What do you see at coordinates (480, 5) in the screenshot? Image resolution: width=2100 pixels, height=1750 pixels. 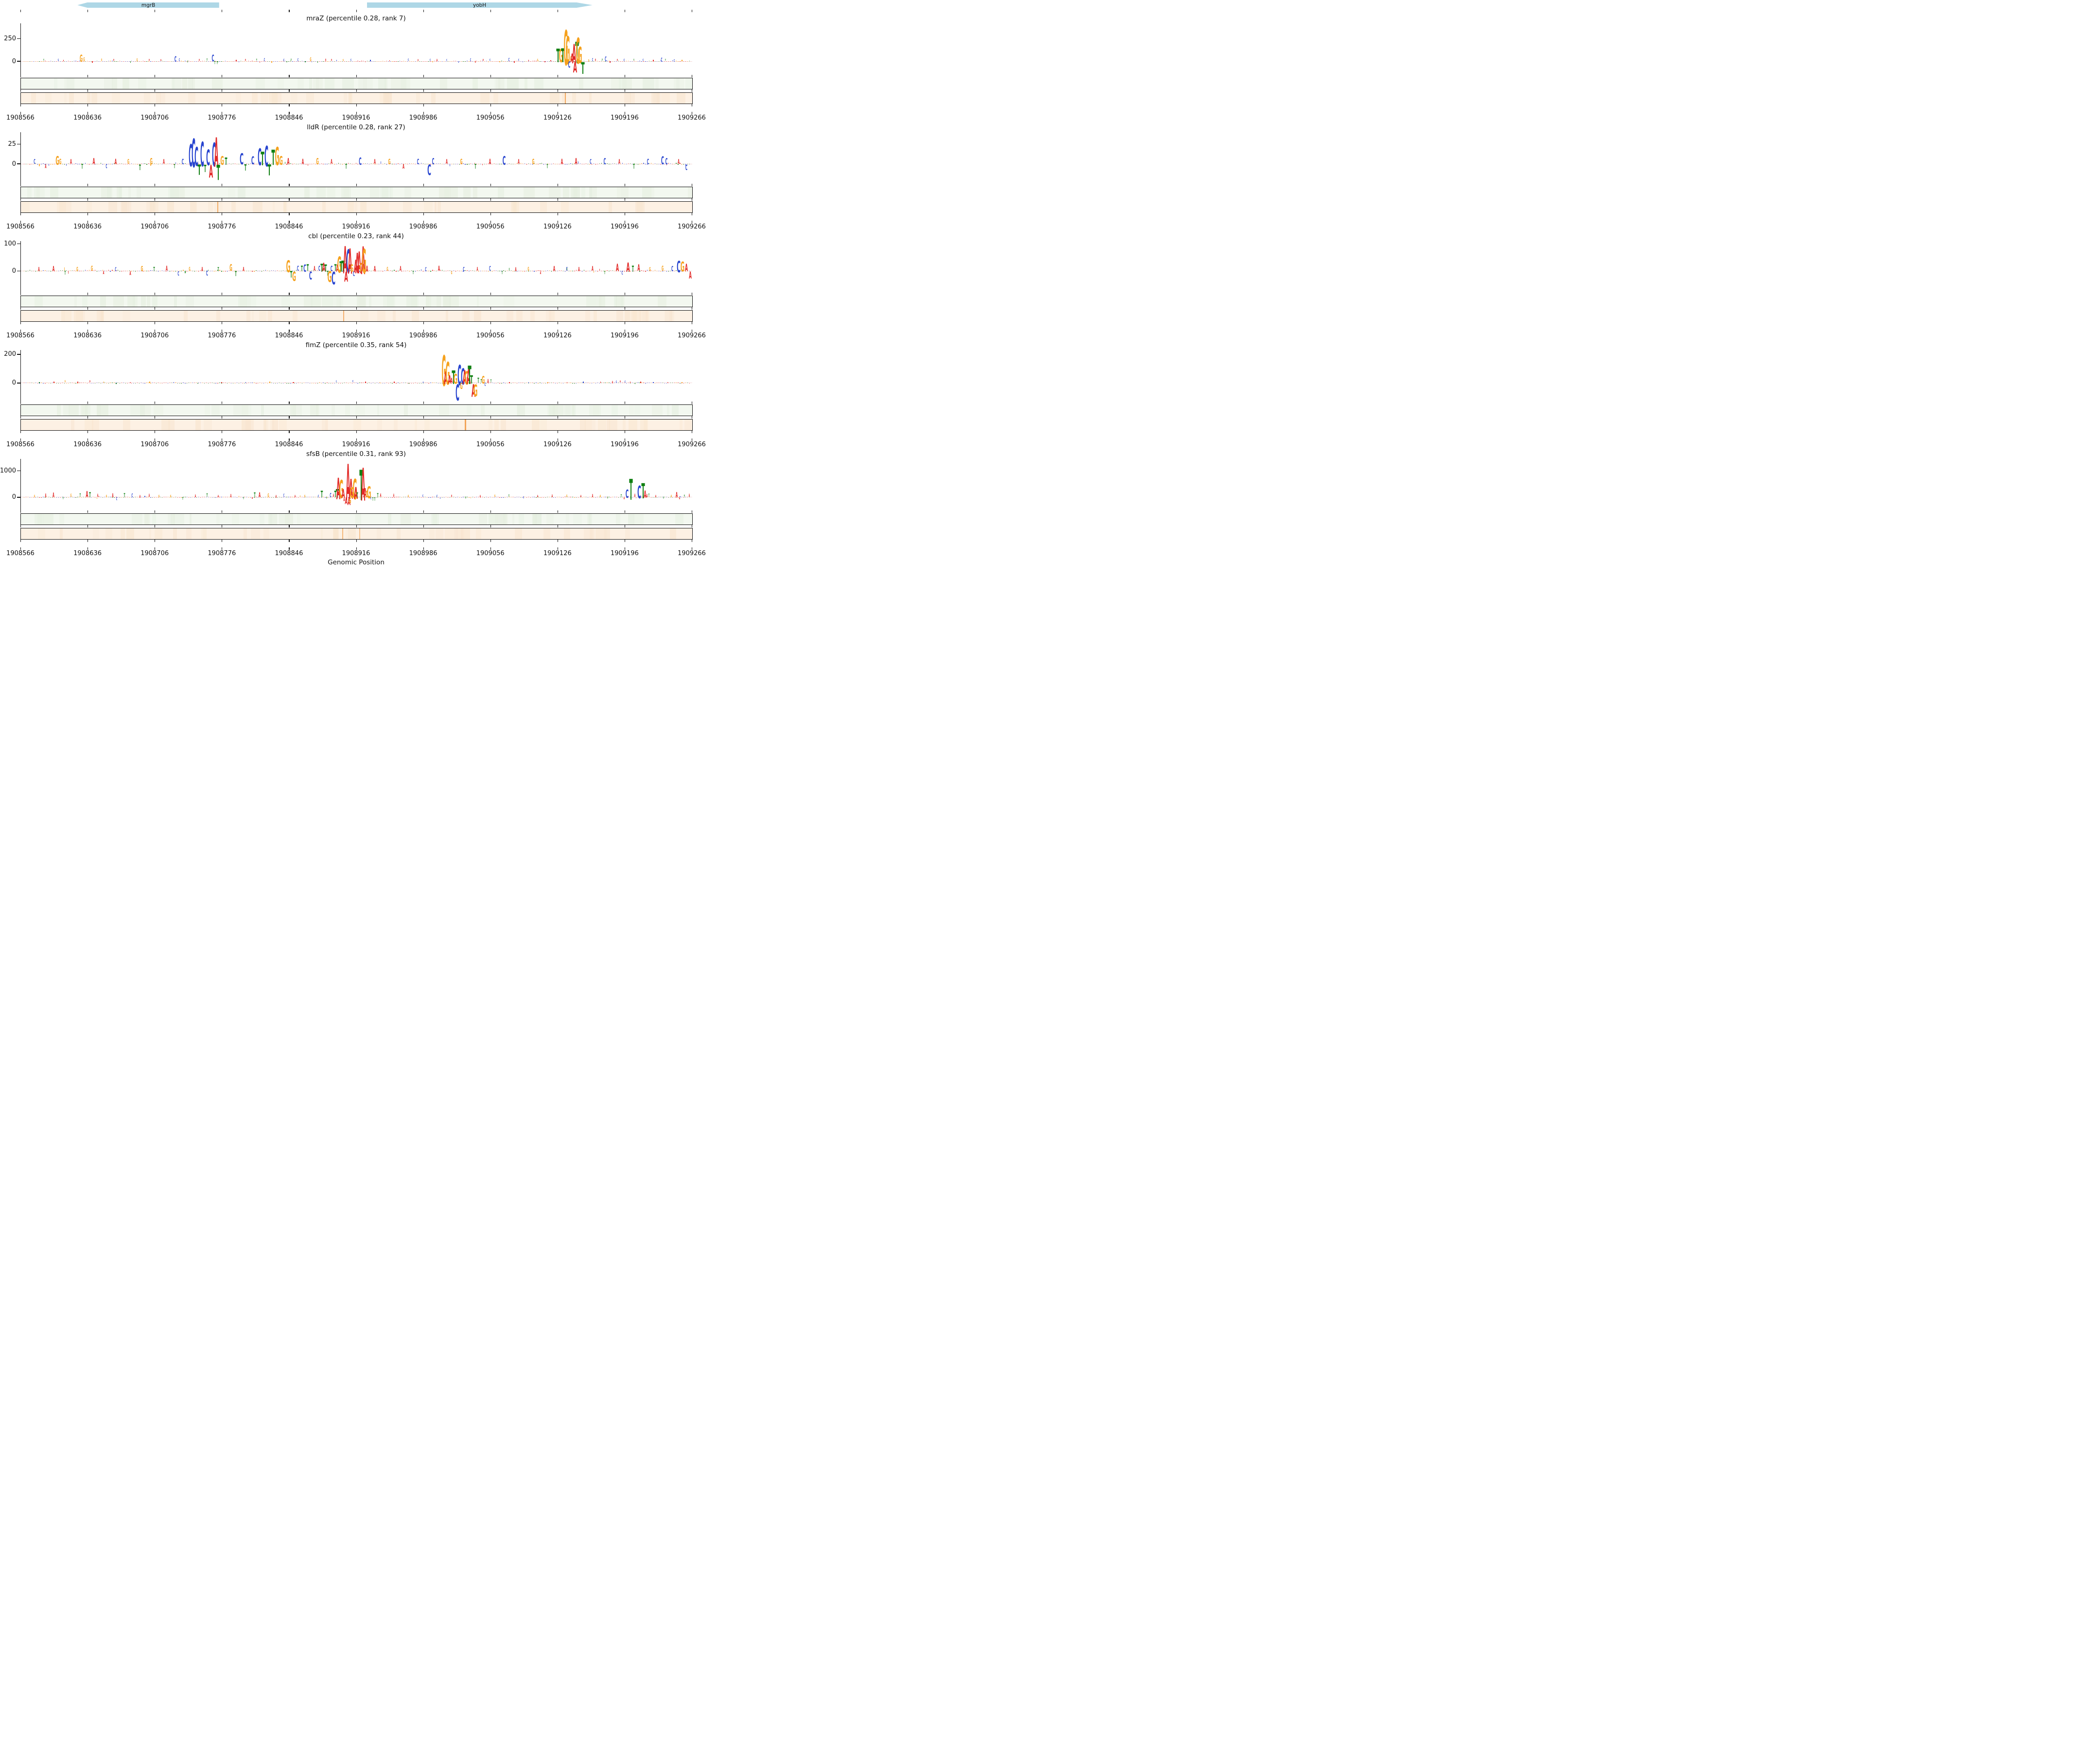 I see `gene-label-yobH: yobH` at bounding box center [480, 5].